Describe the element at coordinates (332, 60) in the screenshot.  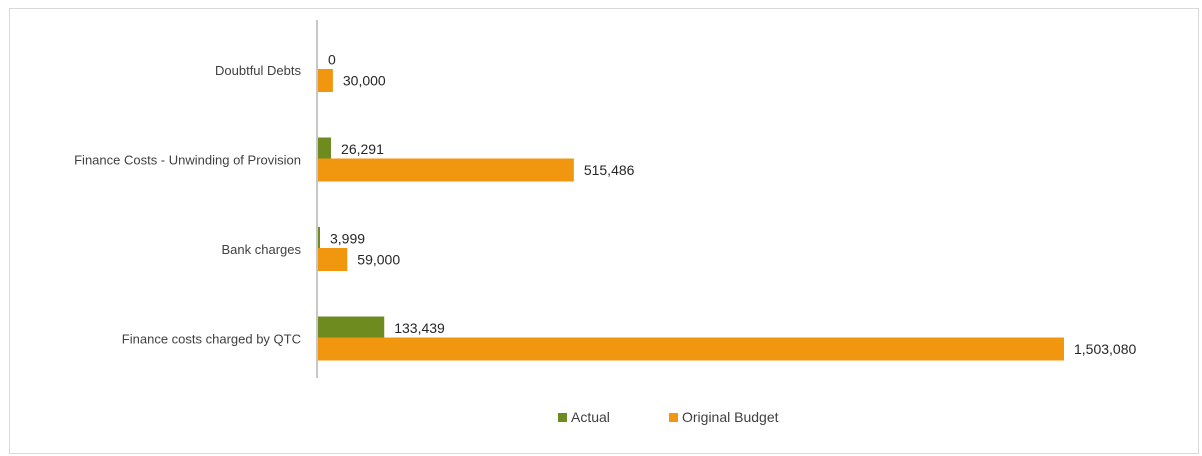
I see `data-label: 0` at that location.